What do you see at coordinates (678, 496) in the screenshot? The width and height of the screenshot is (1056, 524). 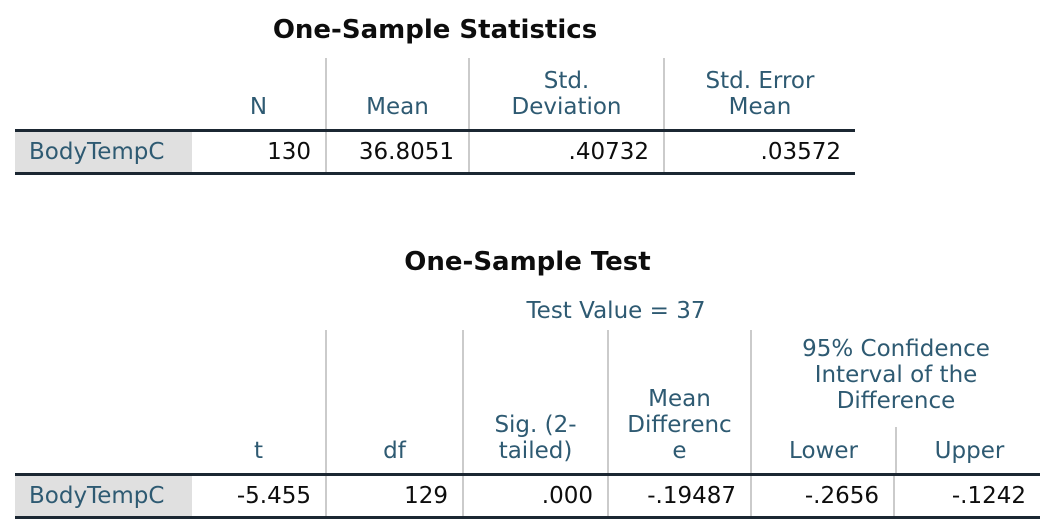 I see `value-mean-difference: -.19487` at bounding box center [678, 496].